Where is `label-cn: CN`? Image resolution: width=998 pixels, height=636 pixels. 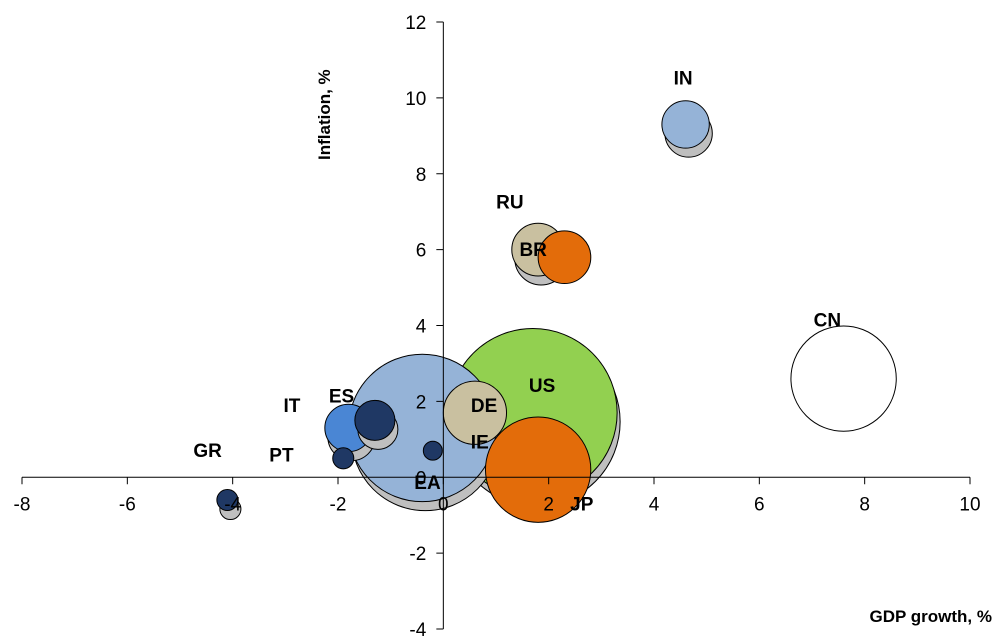 label-cn: CN is located at coordinates (827, 321).